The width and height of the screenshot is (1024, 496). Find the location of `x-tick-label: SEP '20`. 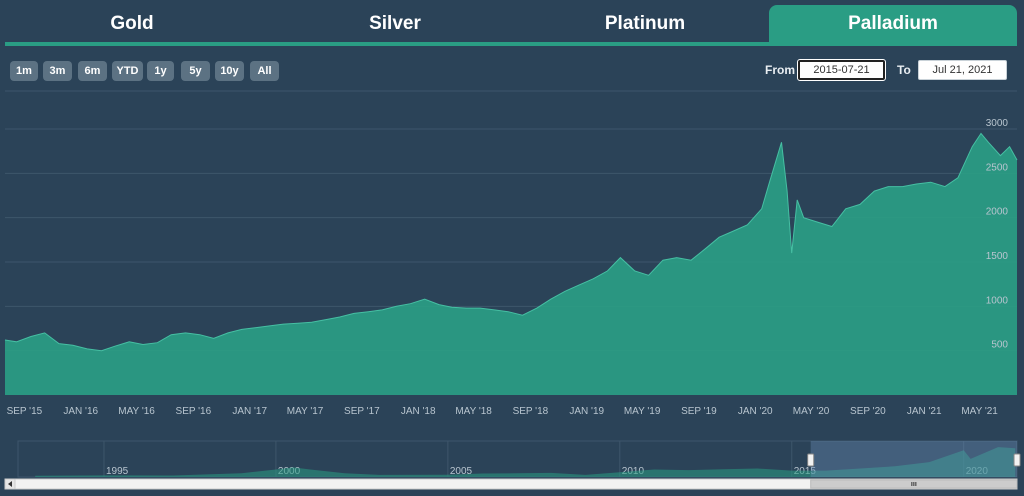

x-tick-label: SEP '20 is located at coordinates (868, 411).